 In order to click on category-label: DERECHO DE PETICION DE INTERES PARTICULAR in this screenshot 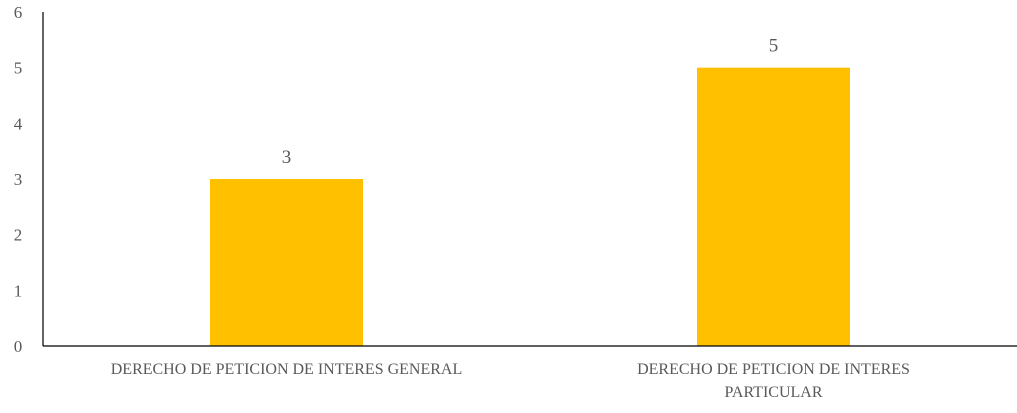, I will do `click(773, 381)`.